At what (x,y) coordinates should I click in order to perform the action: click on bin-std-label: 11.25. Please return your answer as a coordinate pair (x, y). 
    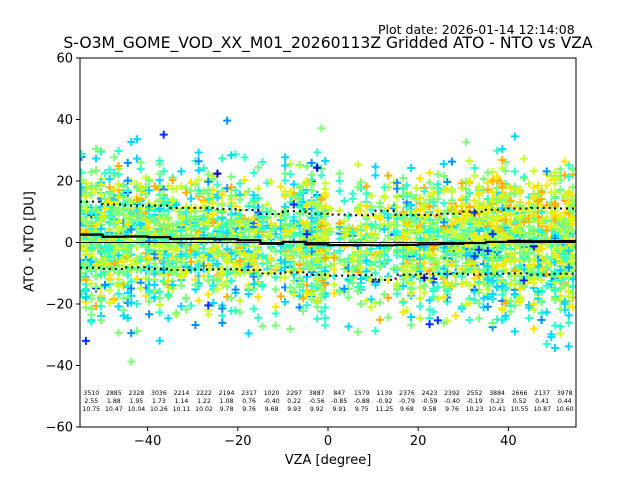
    Looking at the image, I should click on (385, 409).